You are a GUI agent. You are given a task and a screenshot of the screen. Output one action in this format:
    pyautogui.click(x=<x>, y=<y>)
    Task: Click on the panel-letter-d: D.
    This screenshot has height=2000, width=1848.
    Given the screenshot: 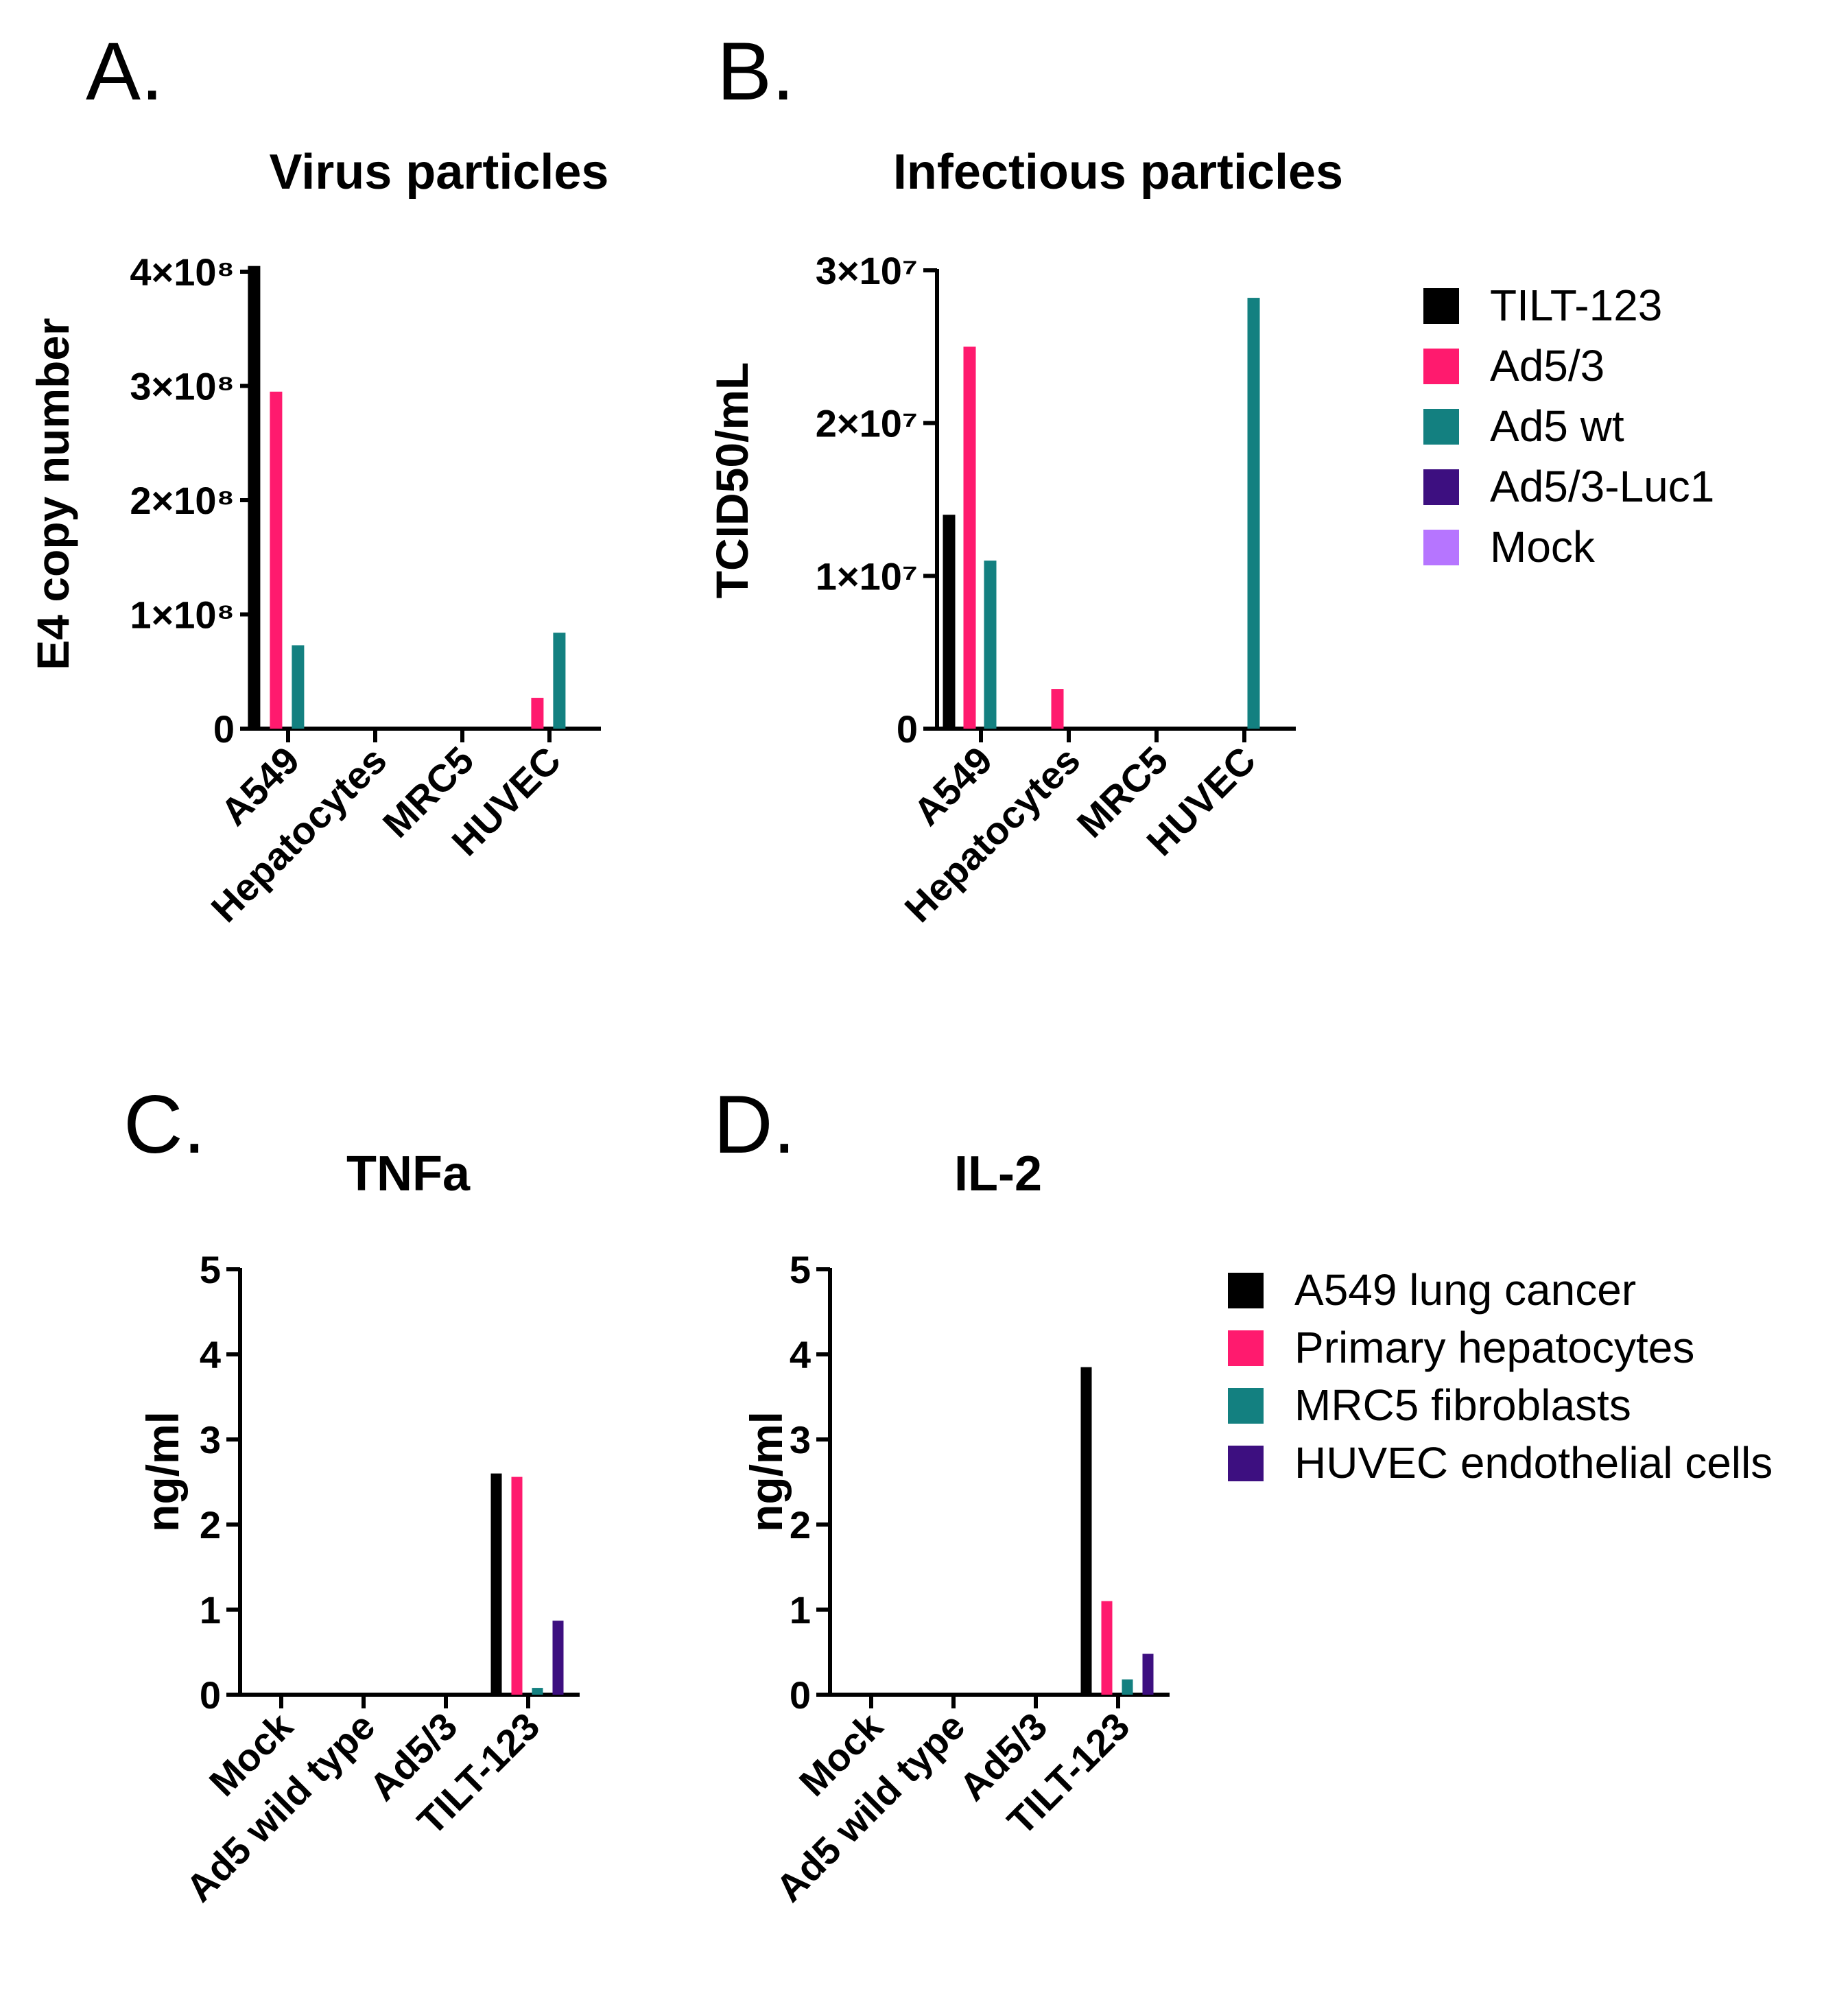 What is the action you would take?
    pyautogui.click(x=755, y=1124)
    